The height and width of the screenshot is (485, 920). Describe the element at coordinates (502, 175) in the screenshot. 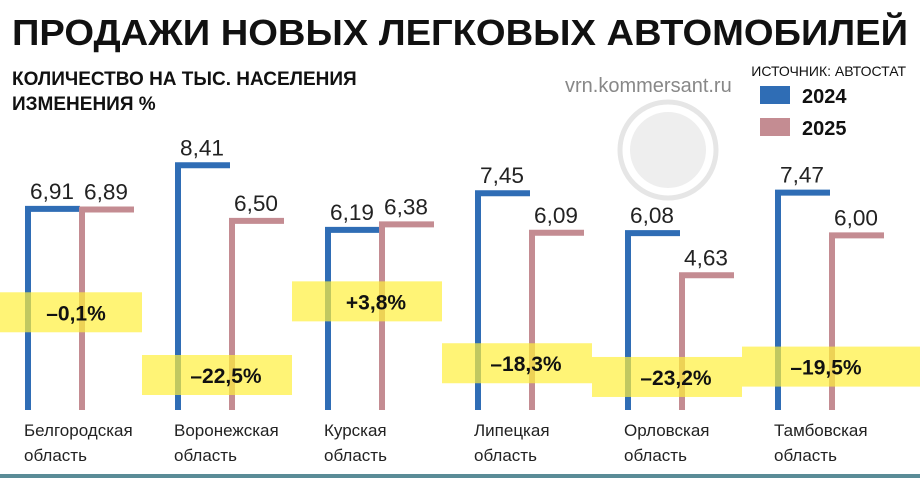

I see `value-label: 7,45` at that location.